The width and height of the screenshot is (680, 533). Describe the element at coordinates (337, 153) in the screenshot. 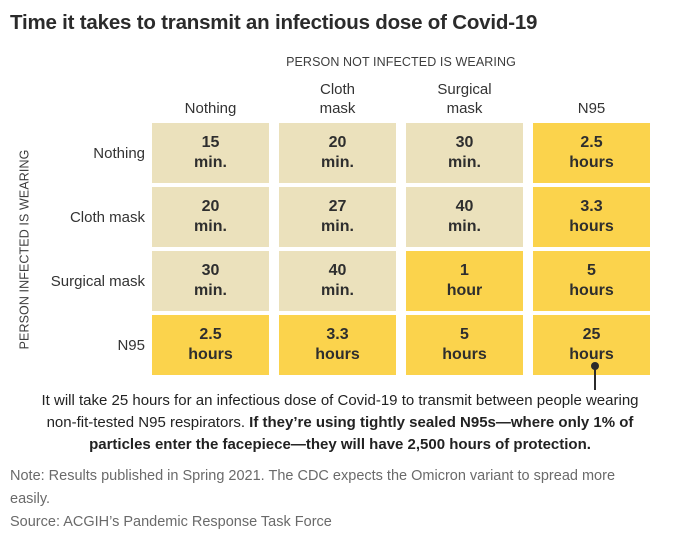

I see `cell-nothing-cloth-mask: 20 min.` at that location.